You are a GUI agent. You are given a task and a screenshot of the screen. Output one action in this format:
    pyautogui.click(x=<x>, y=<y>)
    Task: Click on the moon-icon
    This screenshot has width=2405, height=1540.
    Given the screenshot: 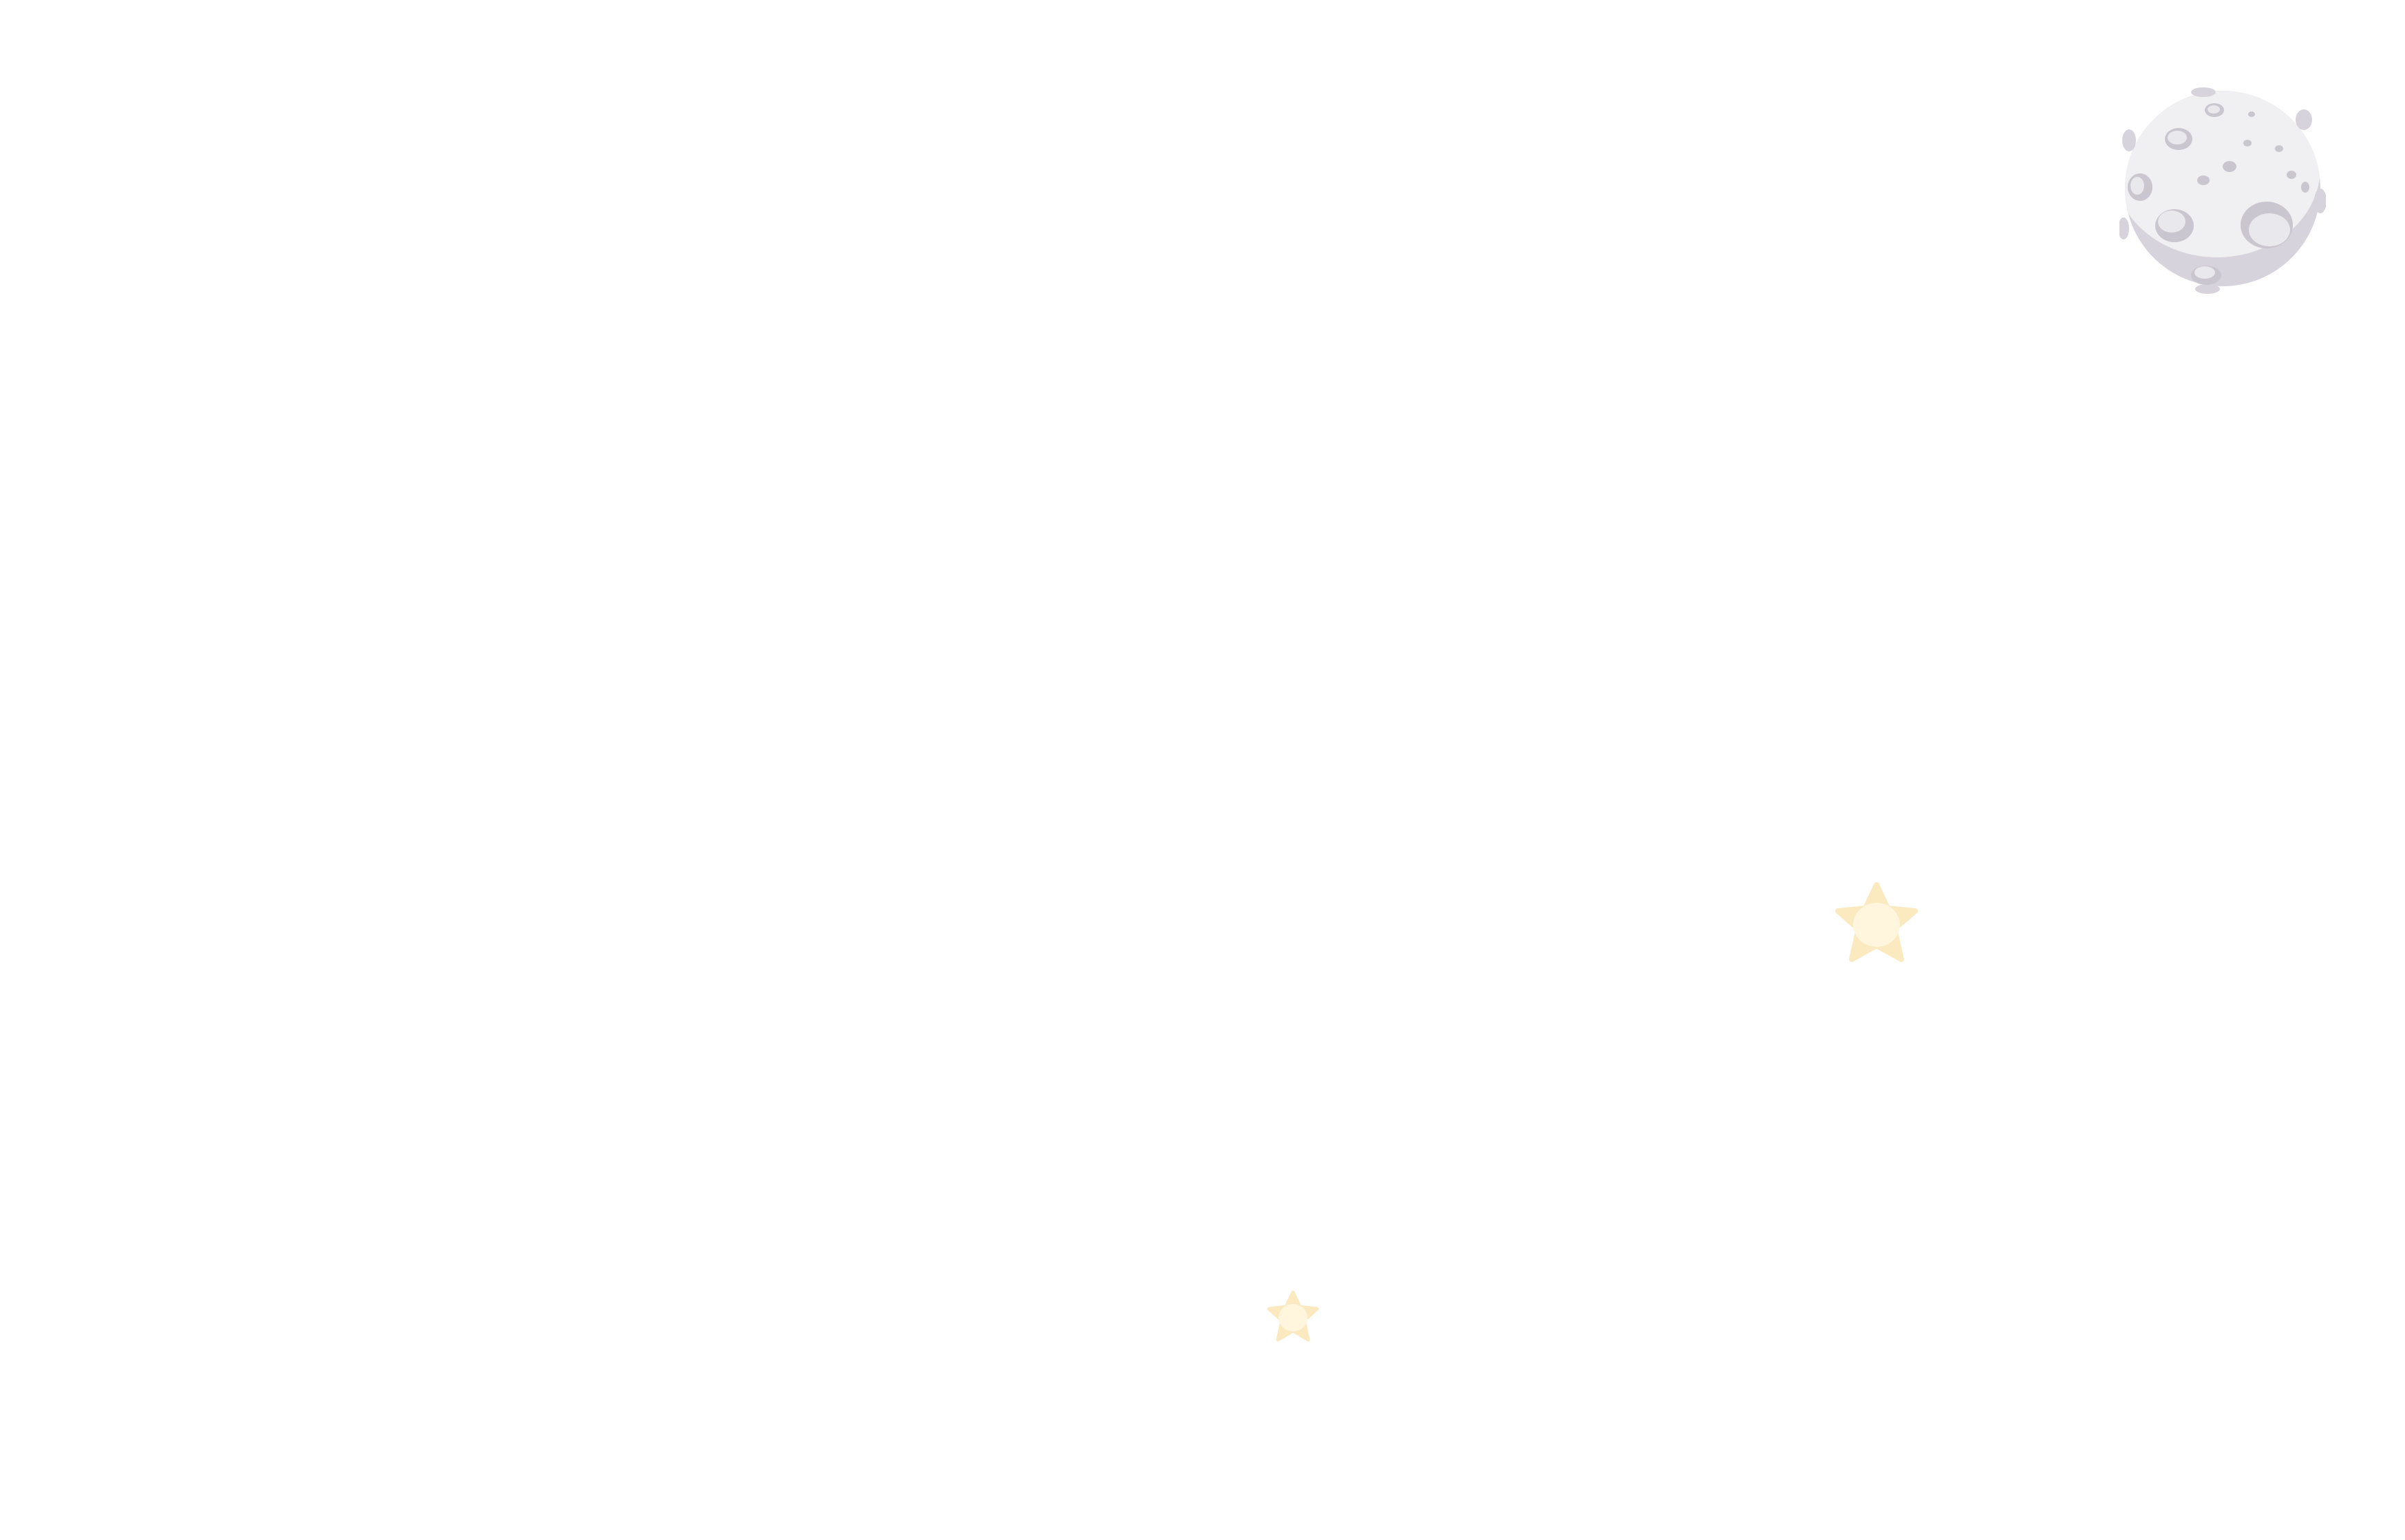 What is the action you would take?
    pyautogui.click(x=2222, y=189)
    